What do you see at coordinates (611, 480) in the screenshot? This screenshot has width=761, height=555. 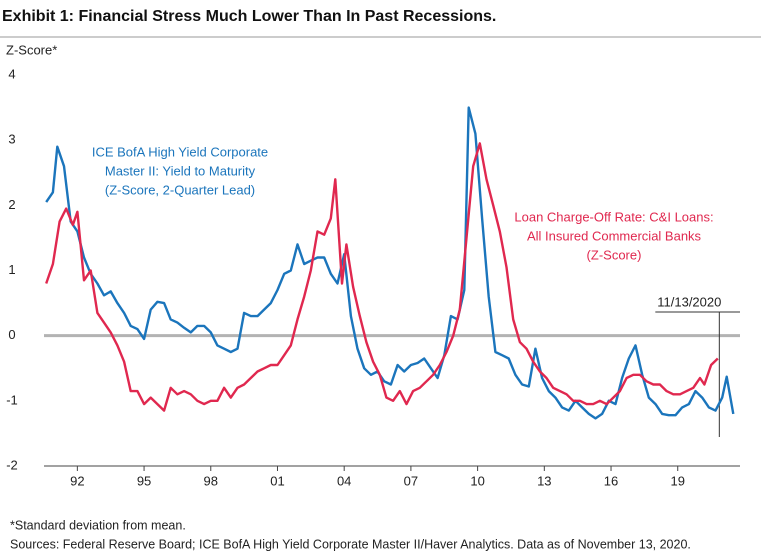 I see `x-tick-label: 16` at bounding box center [611, 480].